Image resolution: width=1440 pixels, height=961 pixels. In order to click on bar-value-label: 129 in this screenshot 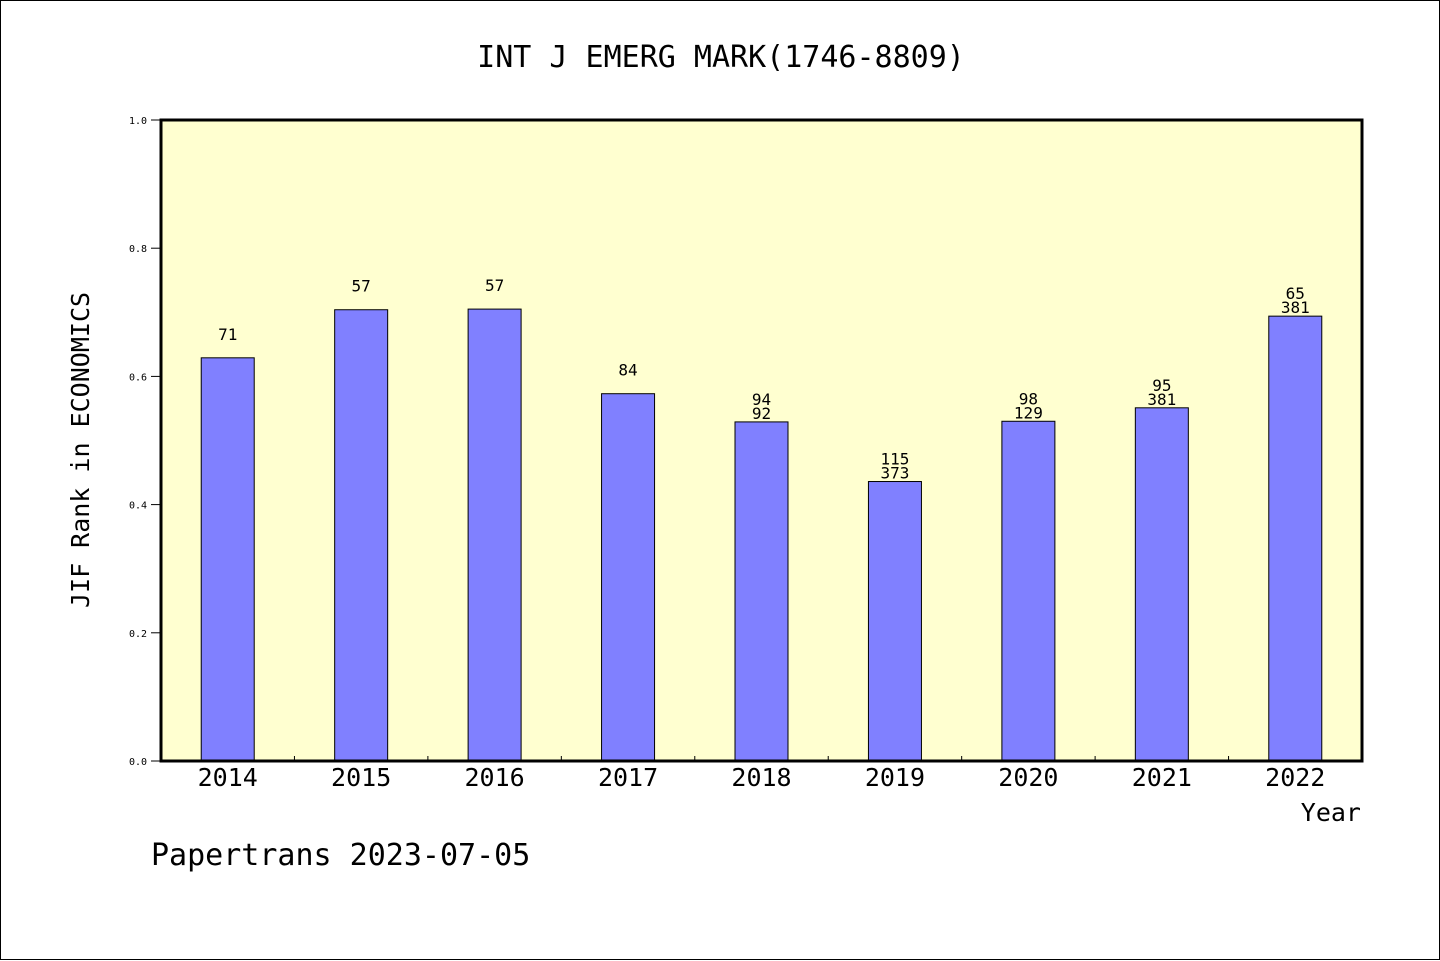, I will do `click(1028, 412)`.